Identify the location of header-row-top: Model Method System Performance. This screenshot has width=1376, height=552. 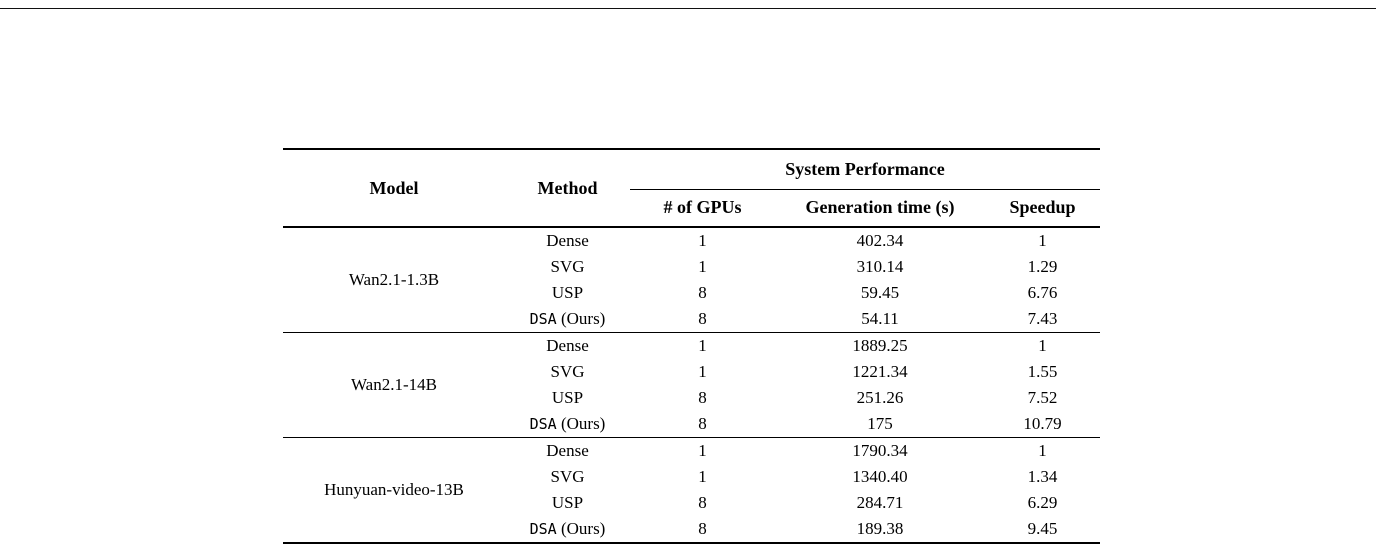
(692, 173).